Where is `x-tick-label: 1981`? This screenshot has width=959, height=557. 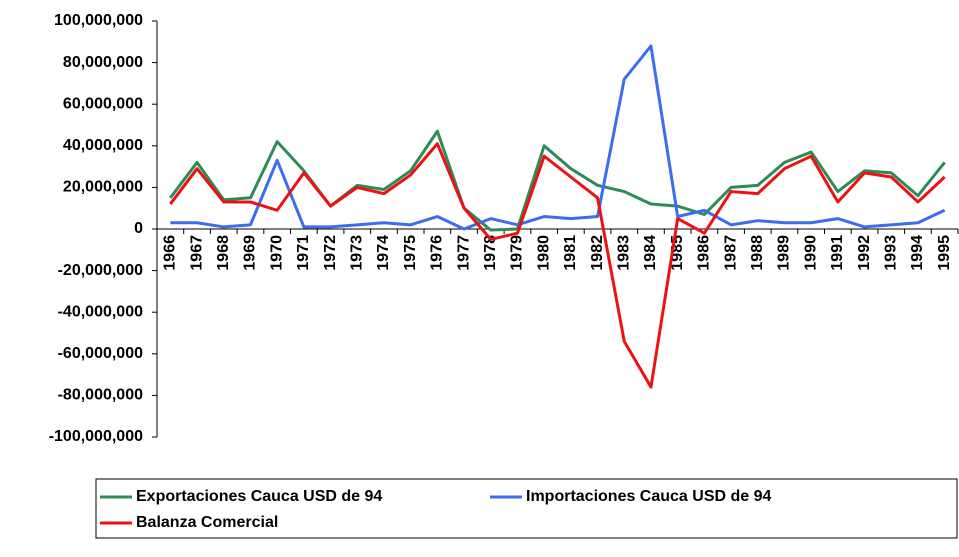
x-tick-label: 1981 is located at coordinates (570, 253).